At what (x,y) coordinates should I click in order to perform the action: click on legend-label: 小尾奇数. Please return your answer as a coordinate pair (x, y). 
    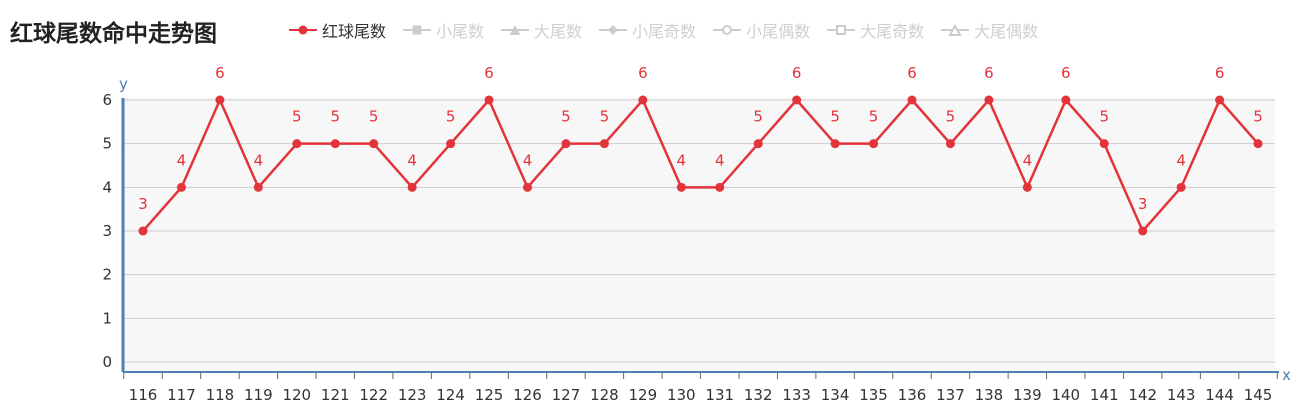
    Looking at the image, I should click on (664, 31).